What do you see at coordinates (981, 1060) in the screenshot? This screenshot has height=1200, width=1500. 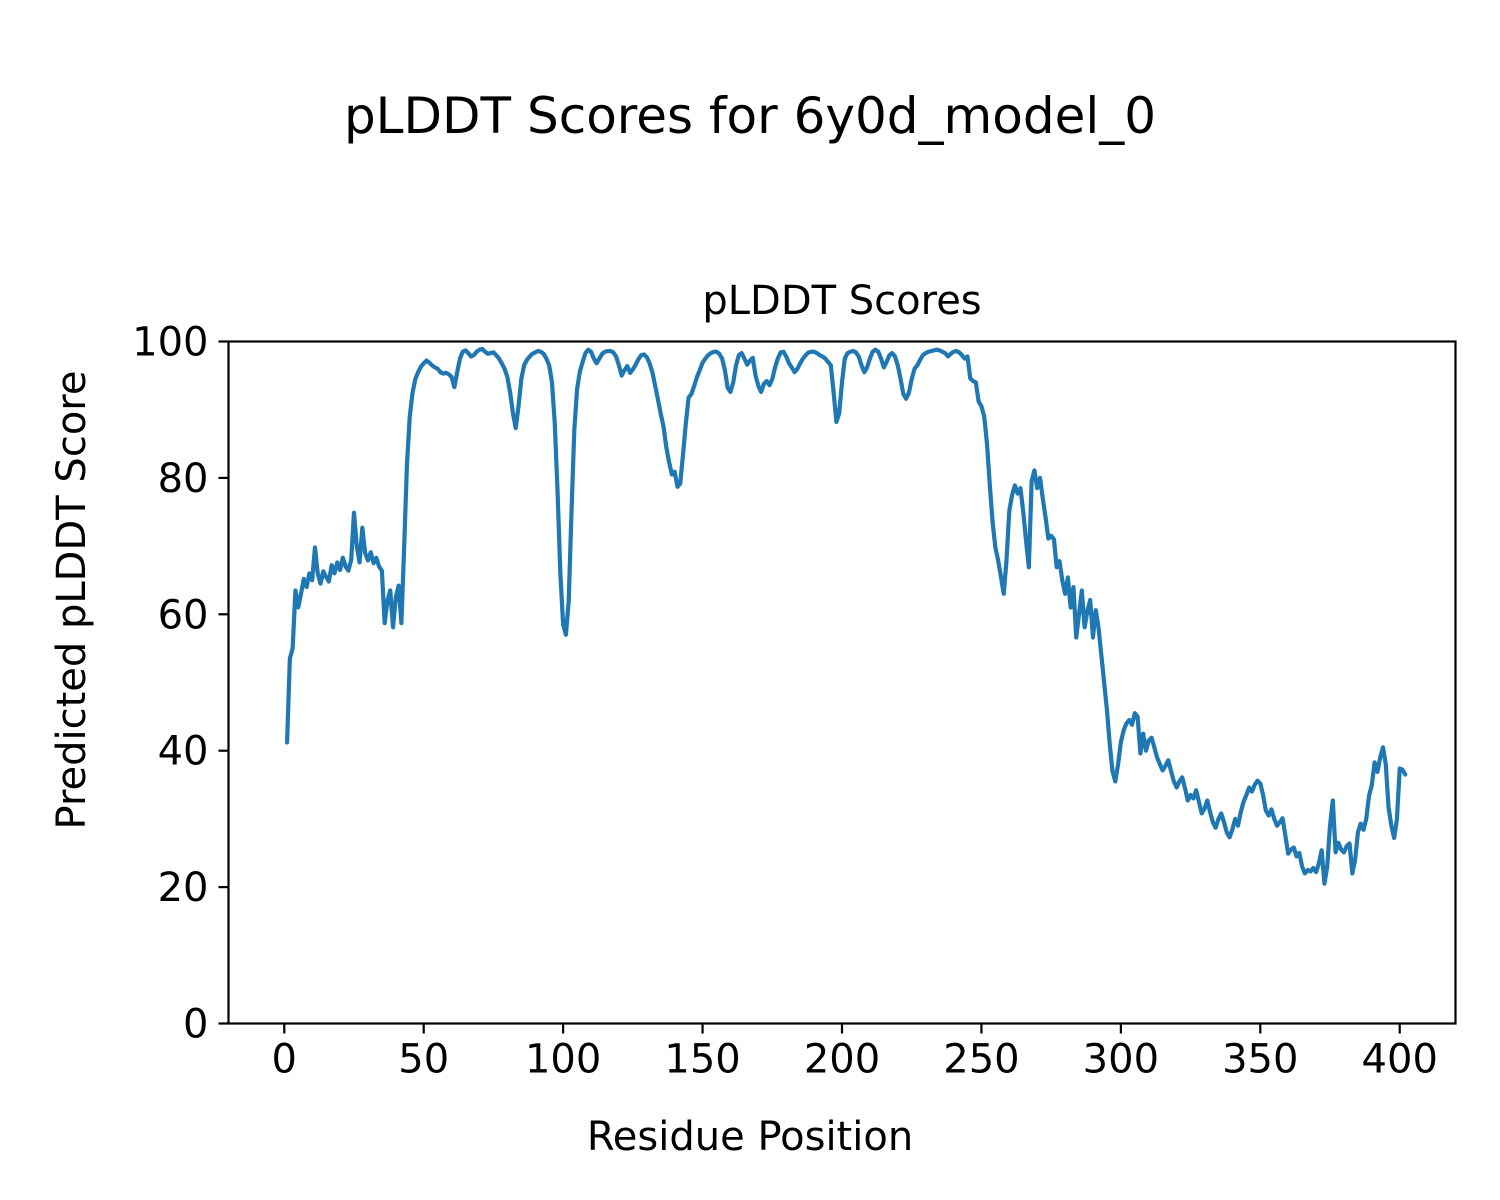 I see `x-tick-label: 250` at bounding box center [981, 1060].